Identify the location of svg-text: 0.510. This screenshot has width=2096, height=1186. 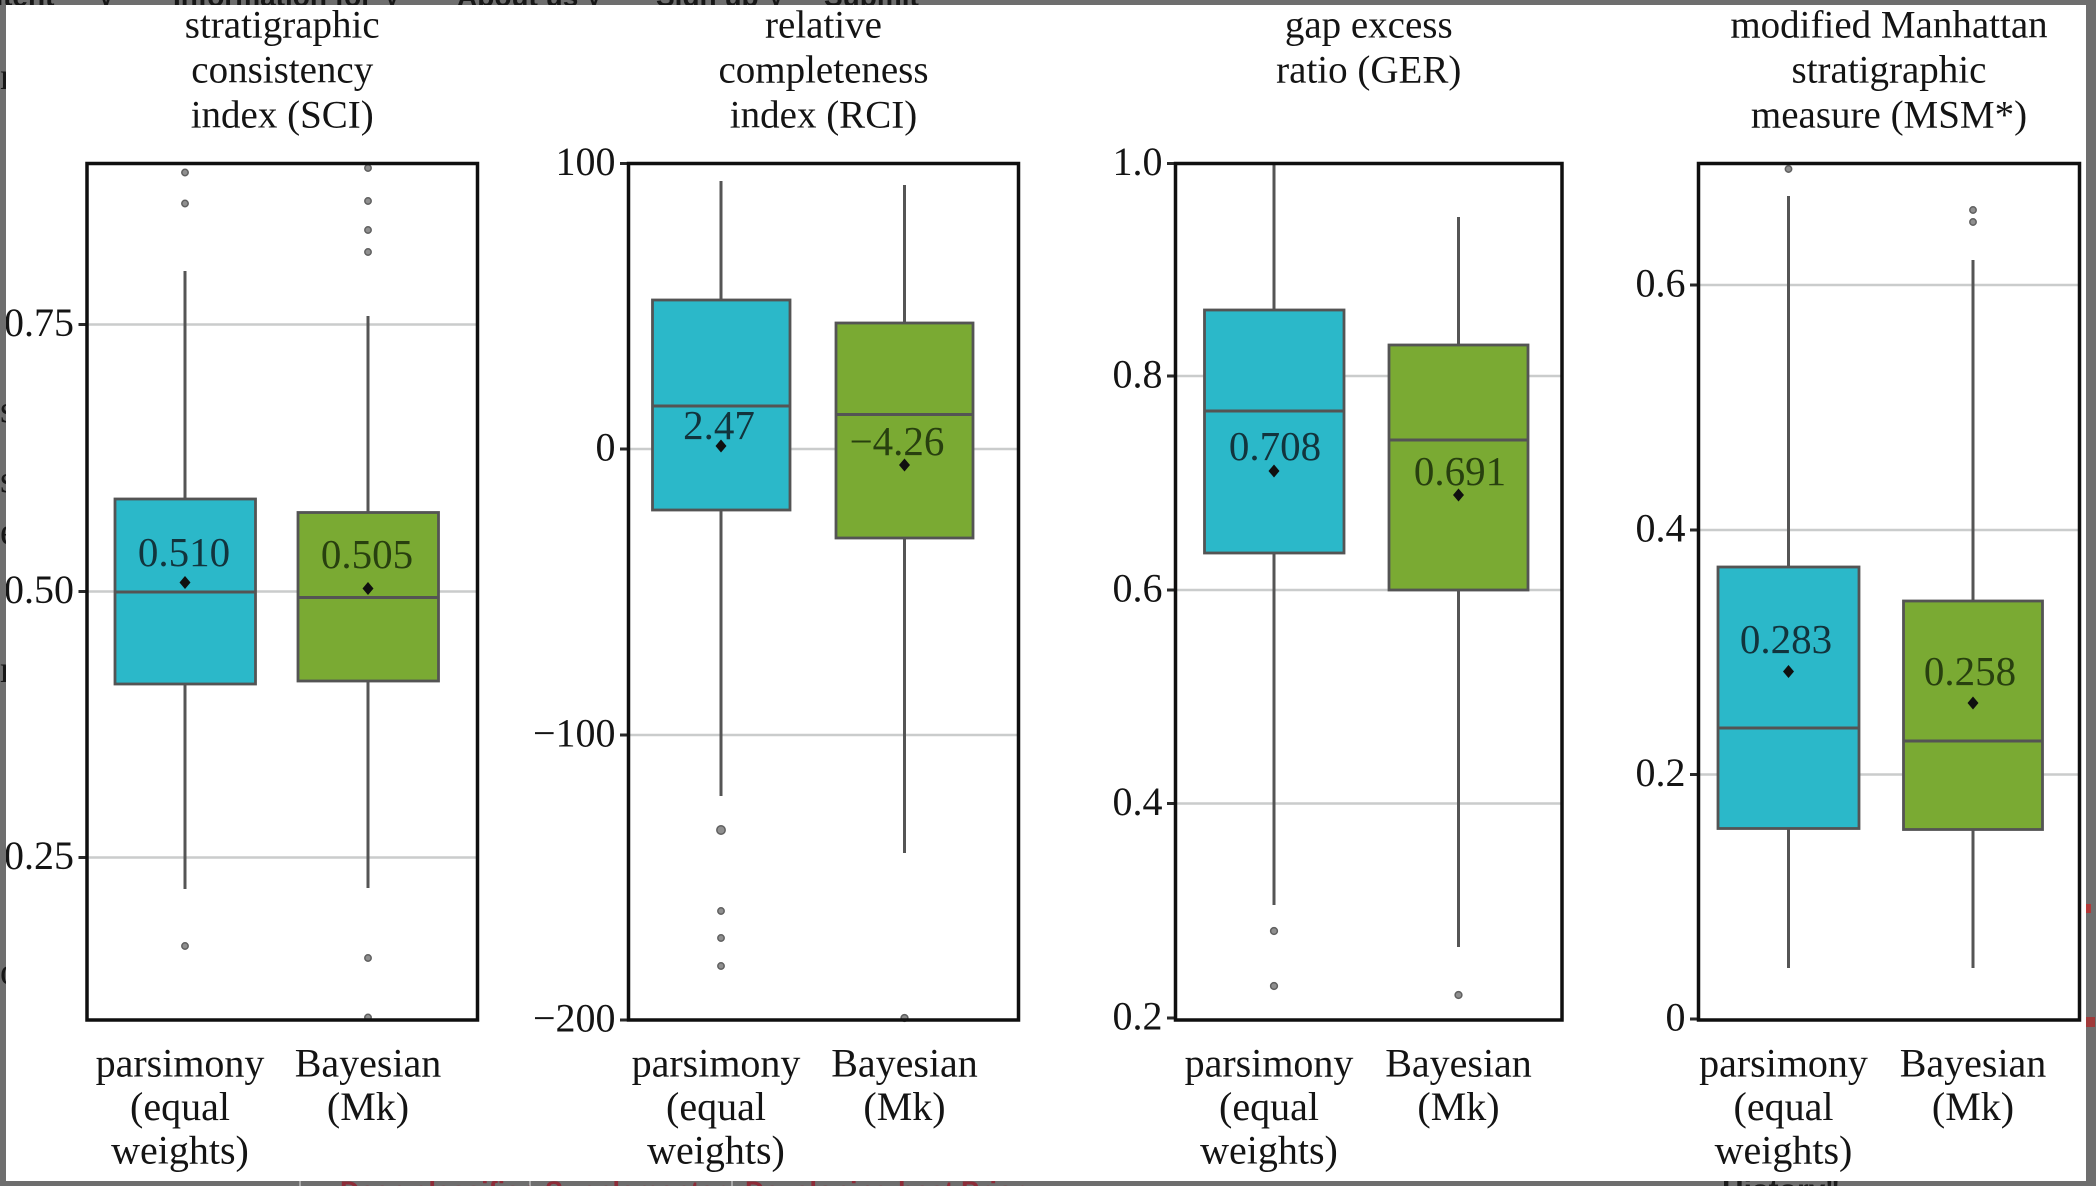
(184, 552).